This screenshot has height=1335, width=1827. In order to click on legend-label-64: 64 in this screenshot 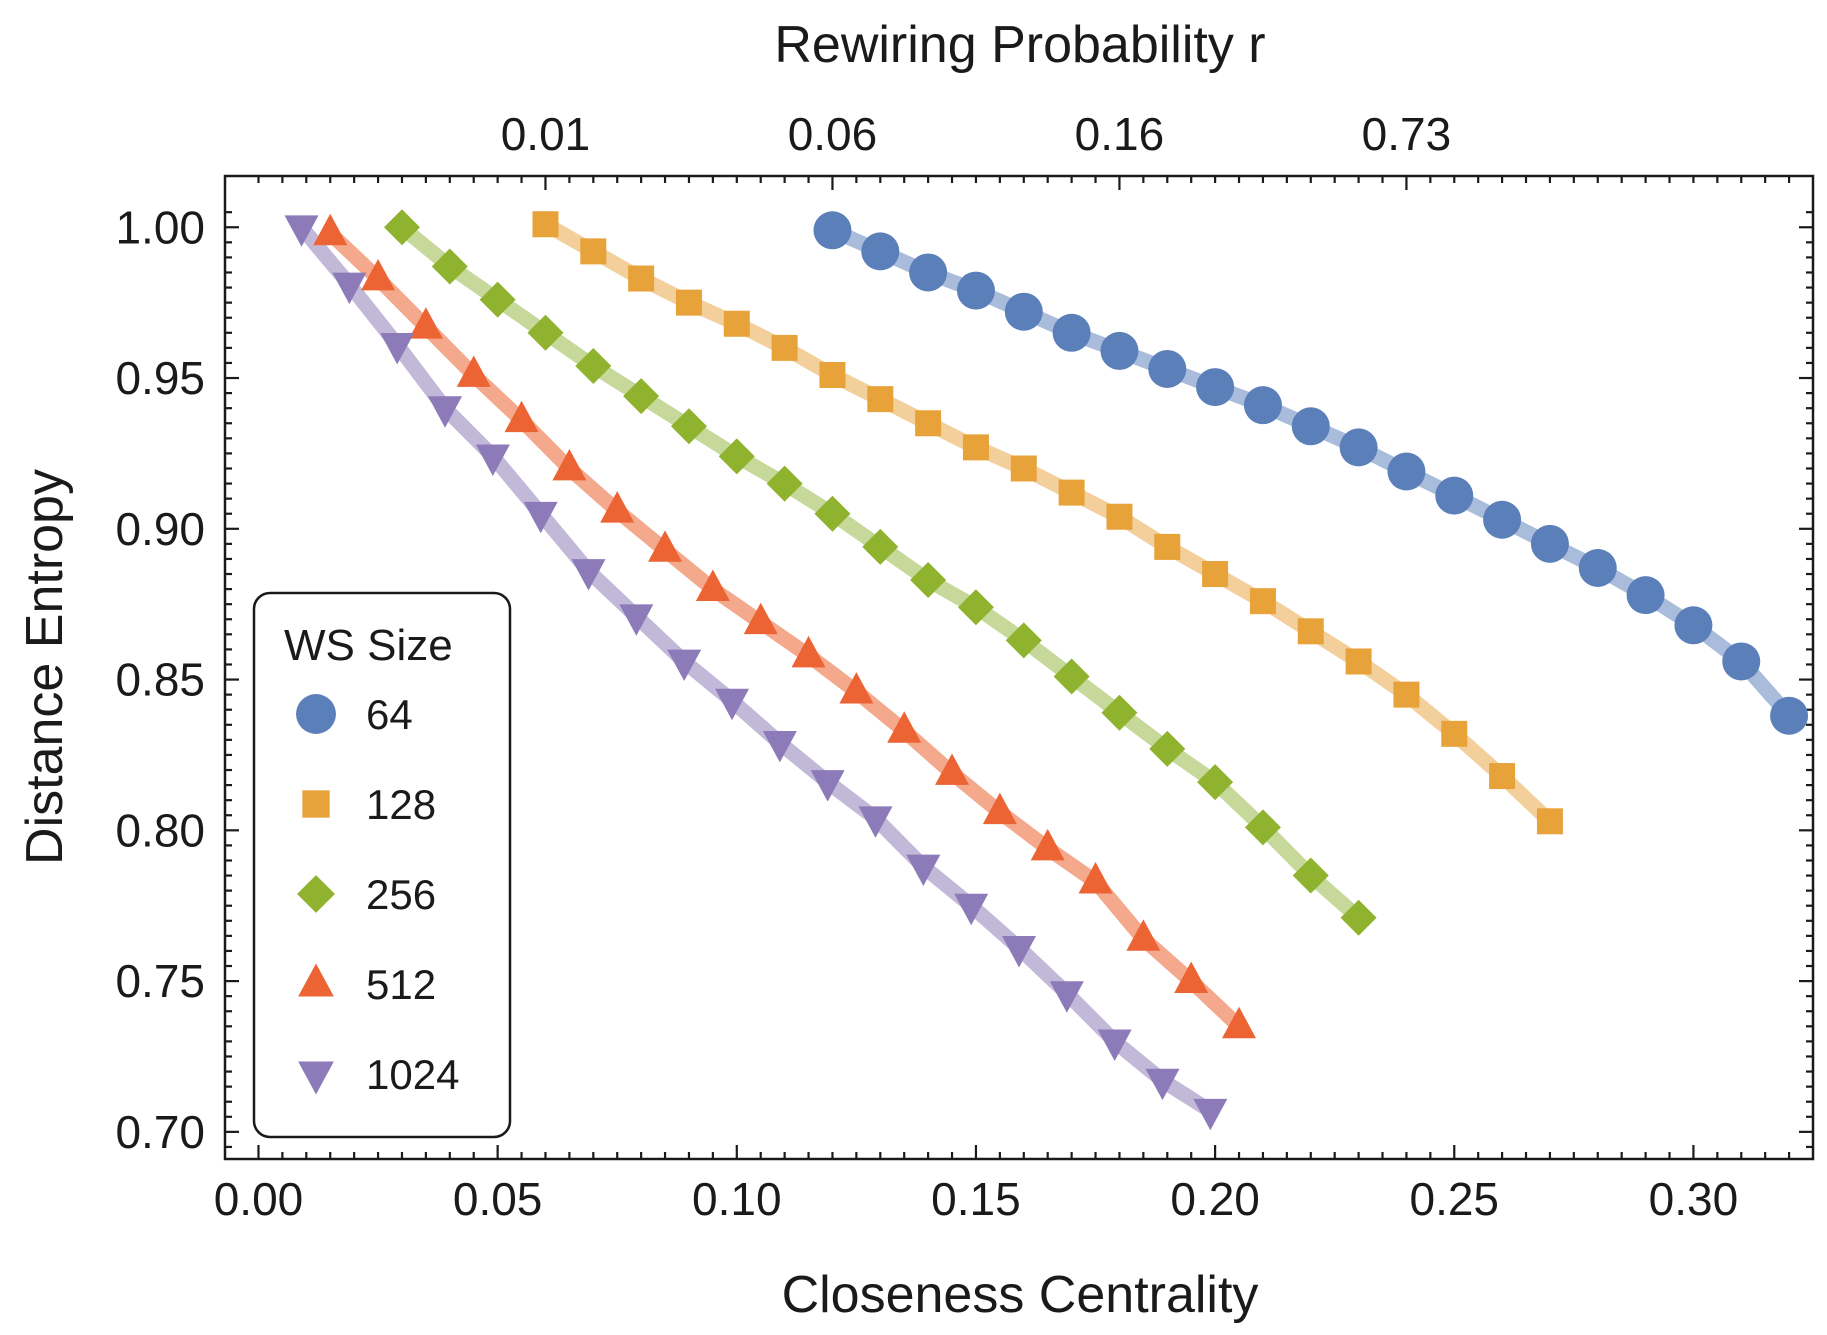, I will do `click(389, 714)`.